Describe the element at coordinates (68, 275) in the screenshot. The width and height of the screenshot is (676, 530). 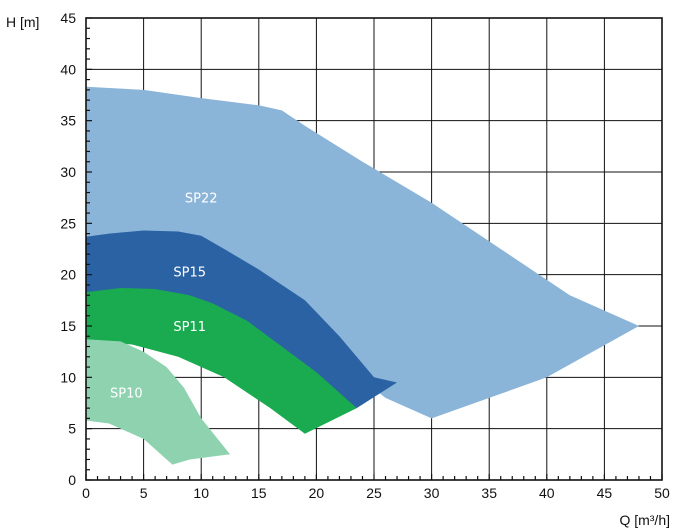
I see `y-tick-label: 20` at that location.